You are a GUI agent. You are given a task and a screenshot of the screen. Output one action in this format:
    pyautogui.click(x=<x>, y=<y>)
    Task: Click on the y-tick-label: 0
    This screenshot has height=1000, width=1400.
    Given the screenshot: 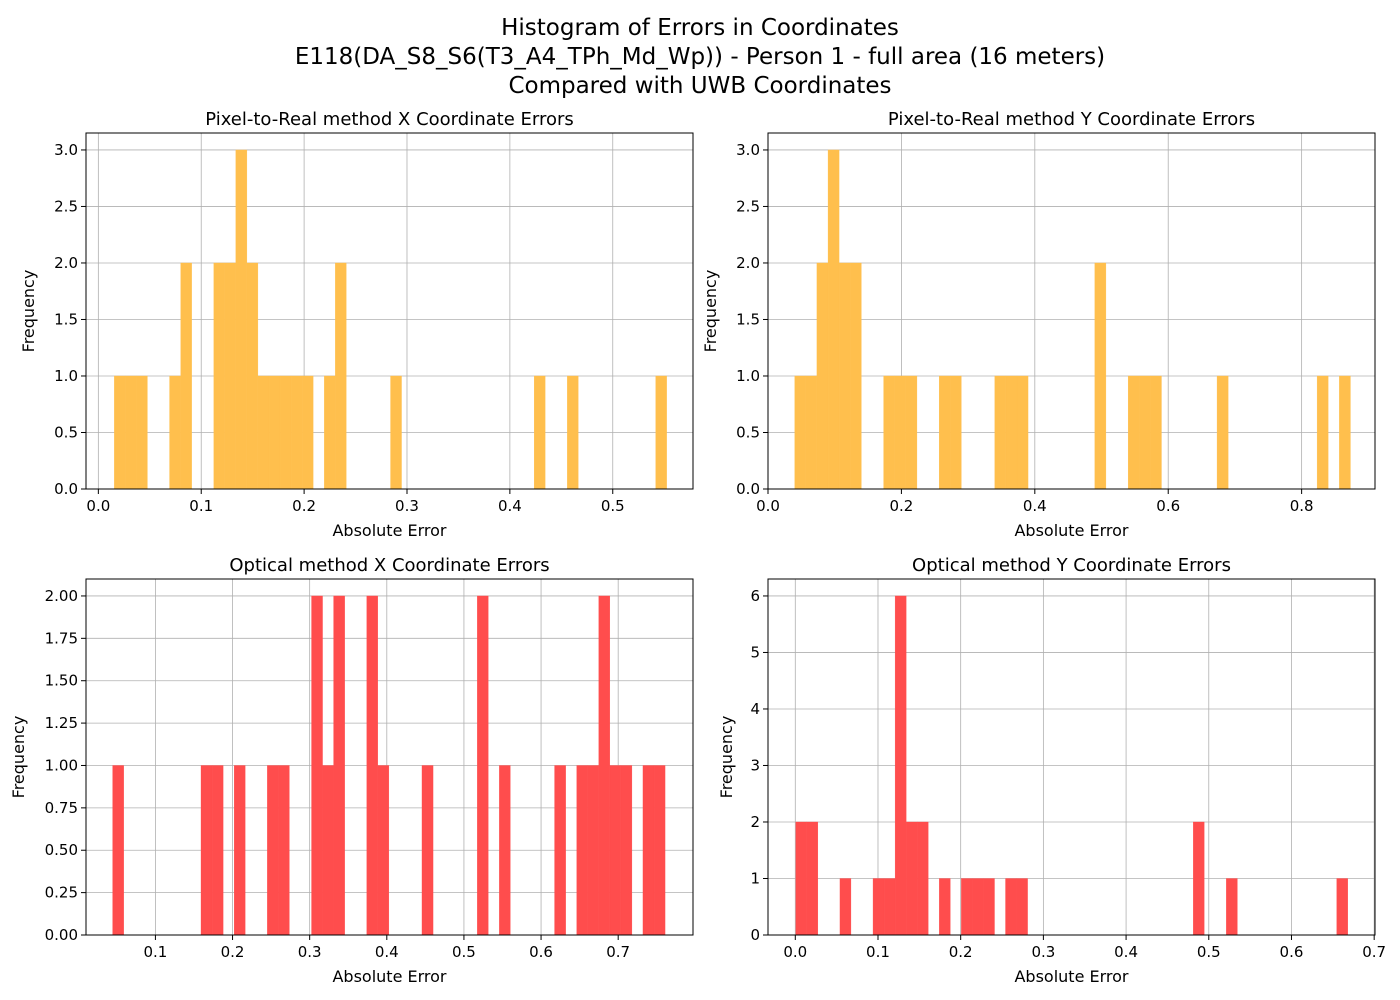 What is the action you would take?
    pyautogui.click(x=755, y=935)
    